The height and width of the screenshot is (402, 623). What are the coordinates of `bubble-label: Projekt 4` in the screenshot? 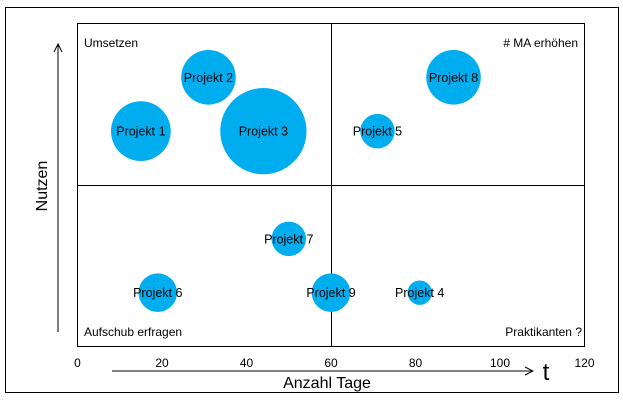 It's located at (419, 293).